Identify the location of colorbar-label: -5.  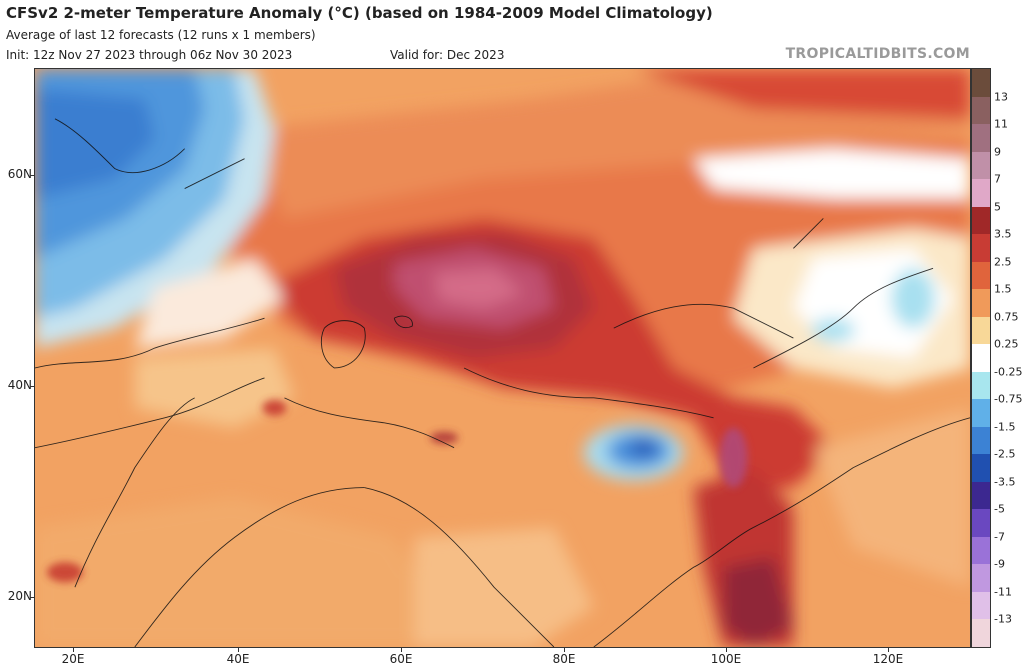
(999, 509).